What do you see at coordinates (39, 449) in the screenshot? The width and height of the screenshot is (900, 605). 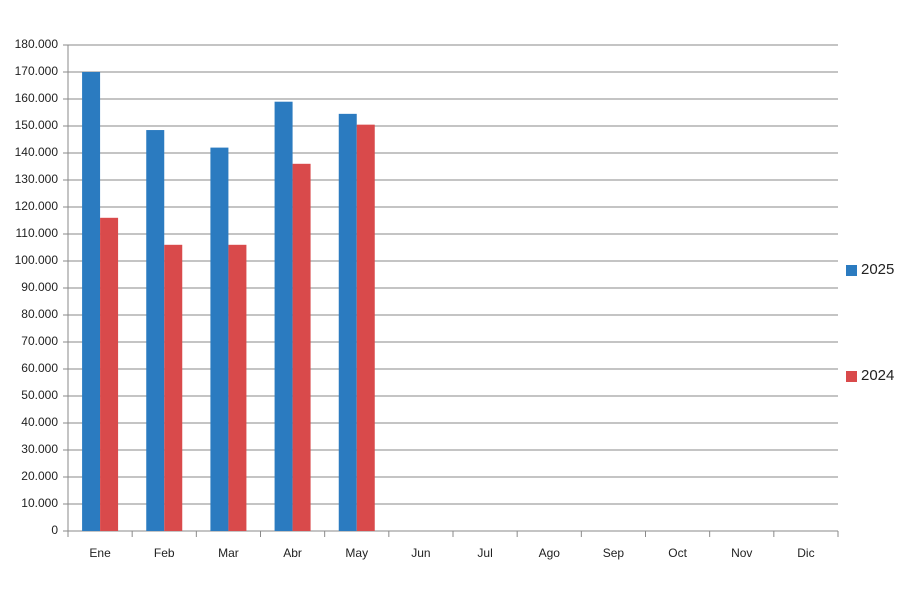 I see `y-tick-label: 30.000` at bounding box center [39, 449].